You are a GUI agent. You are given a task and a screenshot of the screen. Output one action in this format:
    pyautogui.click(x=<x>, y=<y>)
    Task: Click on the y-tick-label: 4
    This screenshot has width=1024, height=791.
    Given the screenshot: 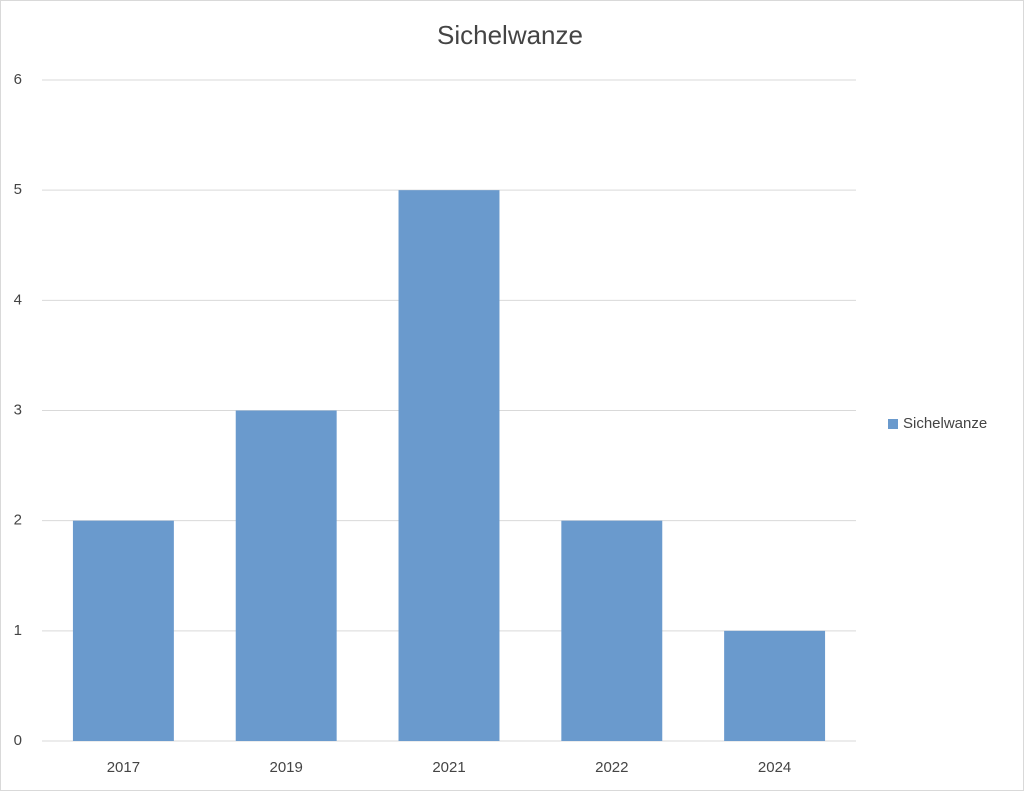 What is the action you would take?
    pyautogui.click(x=18, y=299)
    